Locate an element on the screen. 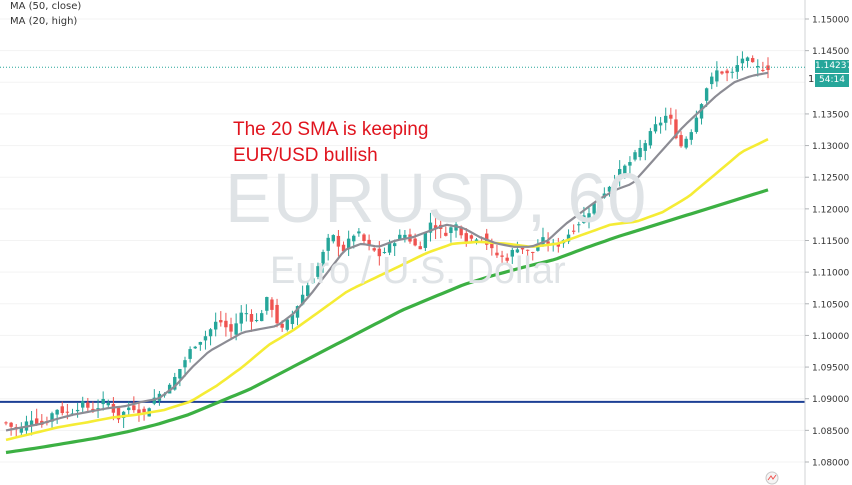 Image resolution: width=852 pixels, height=485 pixels. annotation-line-2: EUR/USD bullish is located at coordinates (305, 155).